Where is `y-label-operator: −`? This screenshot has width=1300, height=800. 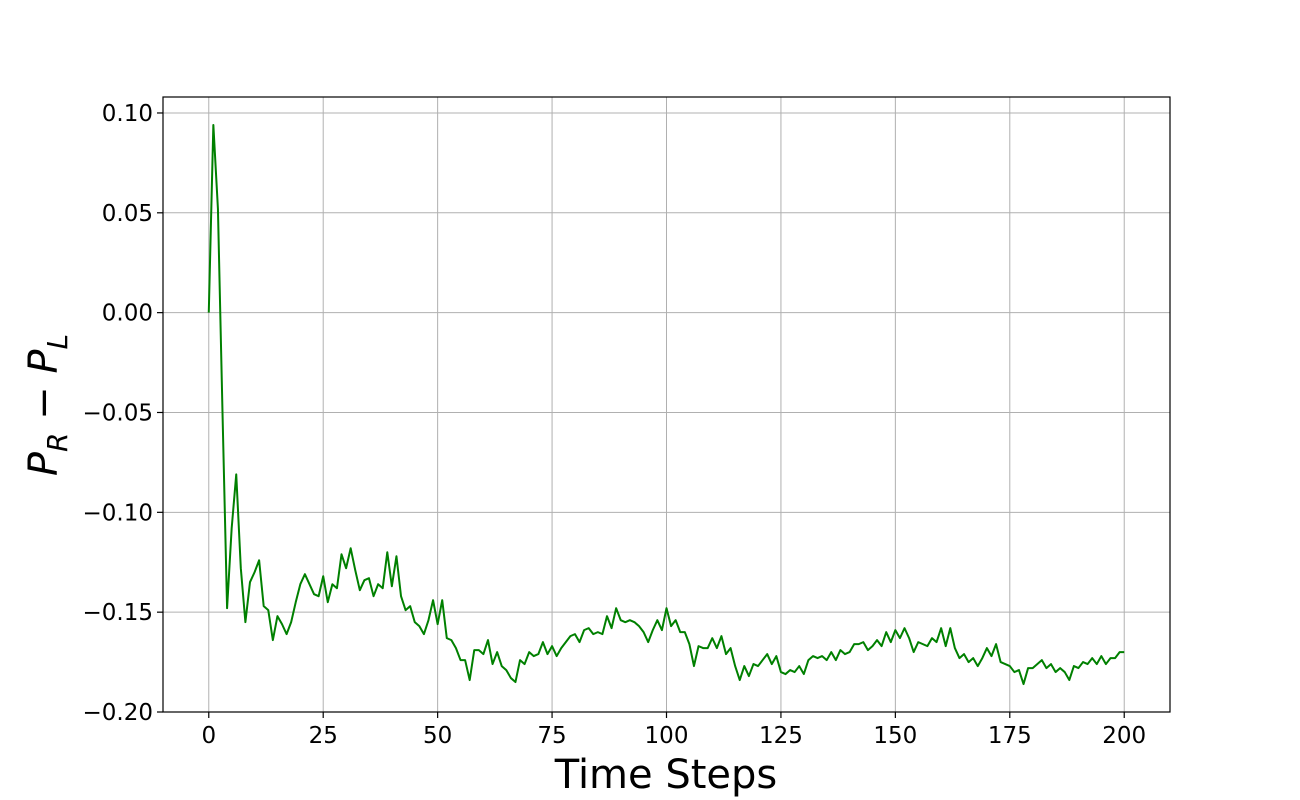 y-label-operator: − is located at coordinates (44, 403).